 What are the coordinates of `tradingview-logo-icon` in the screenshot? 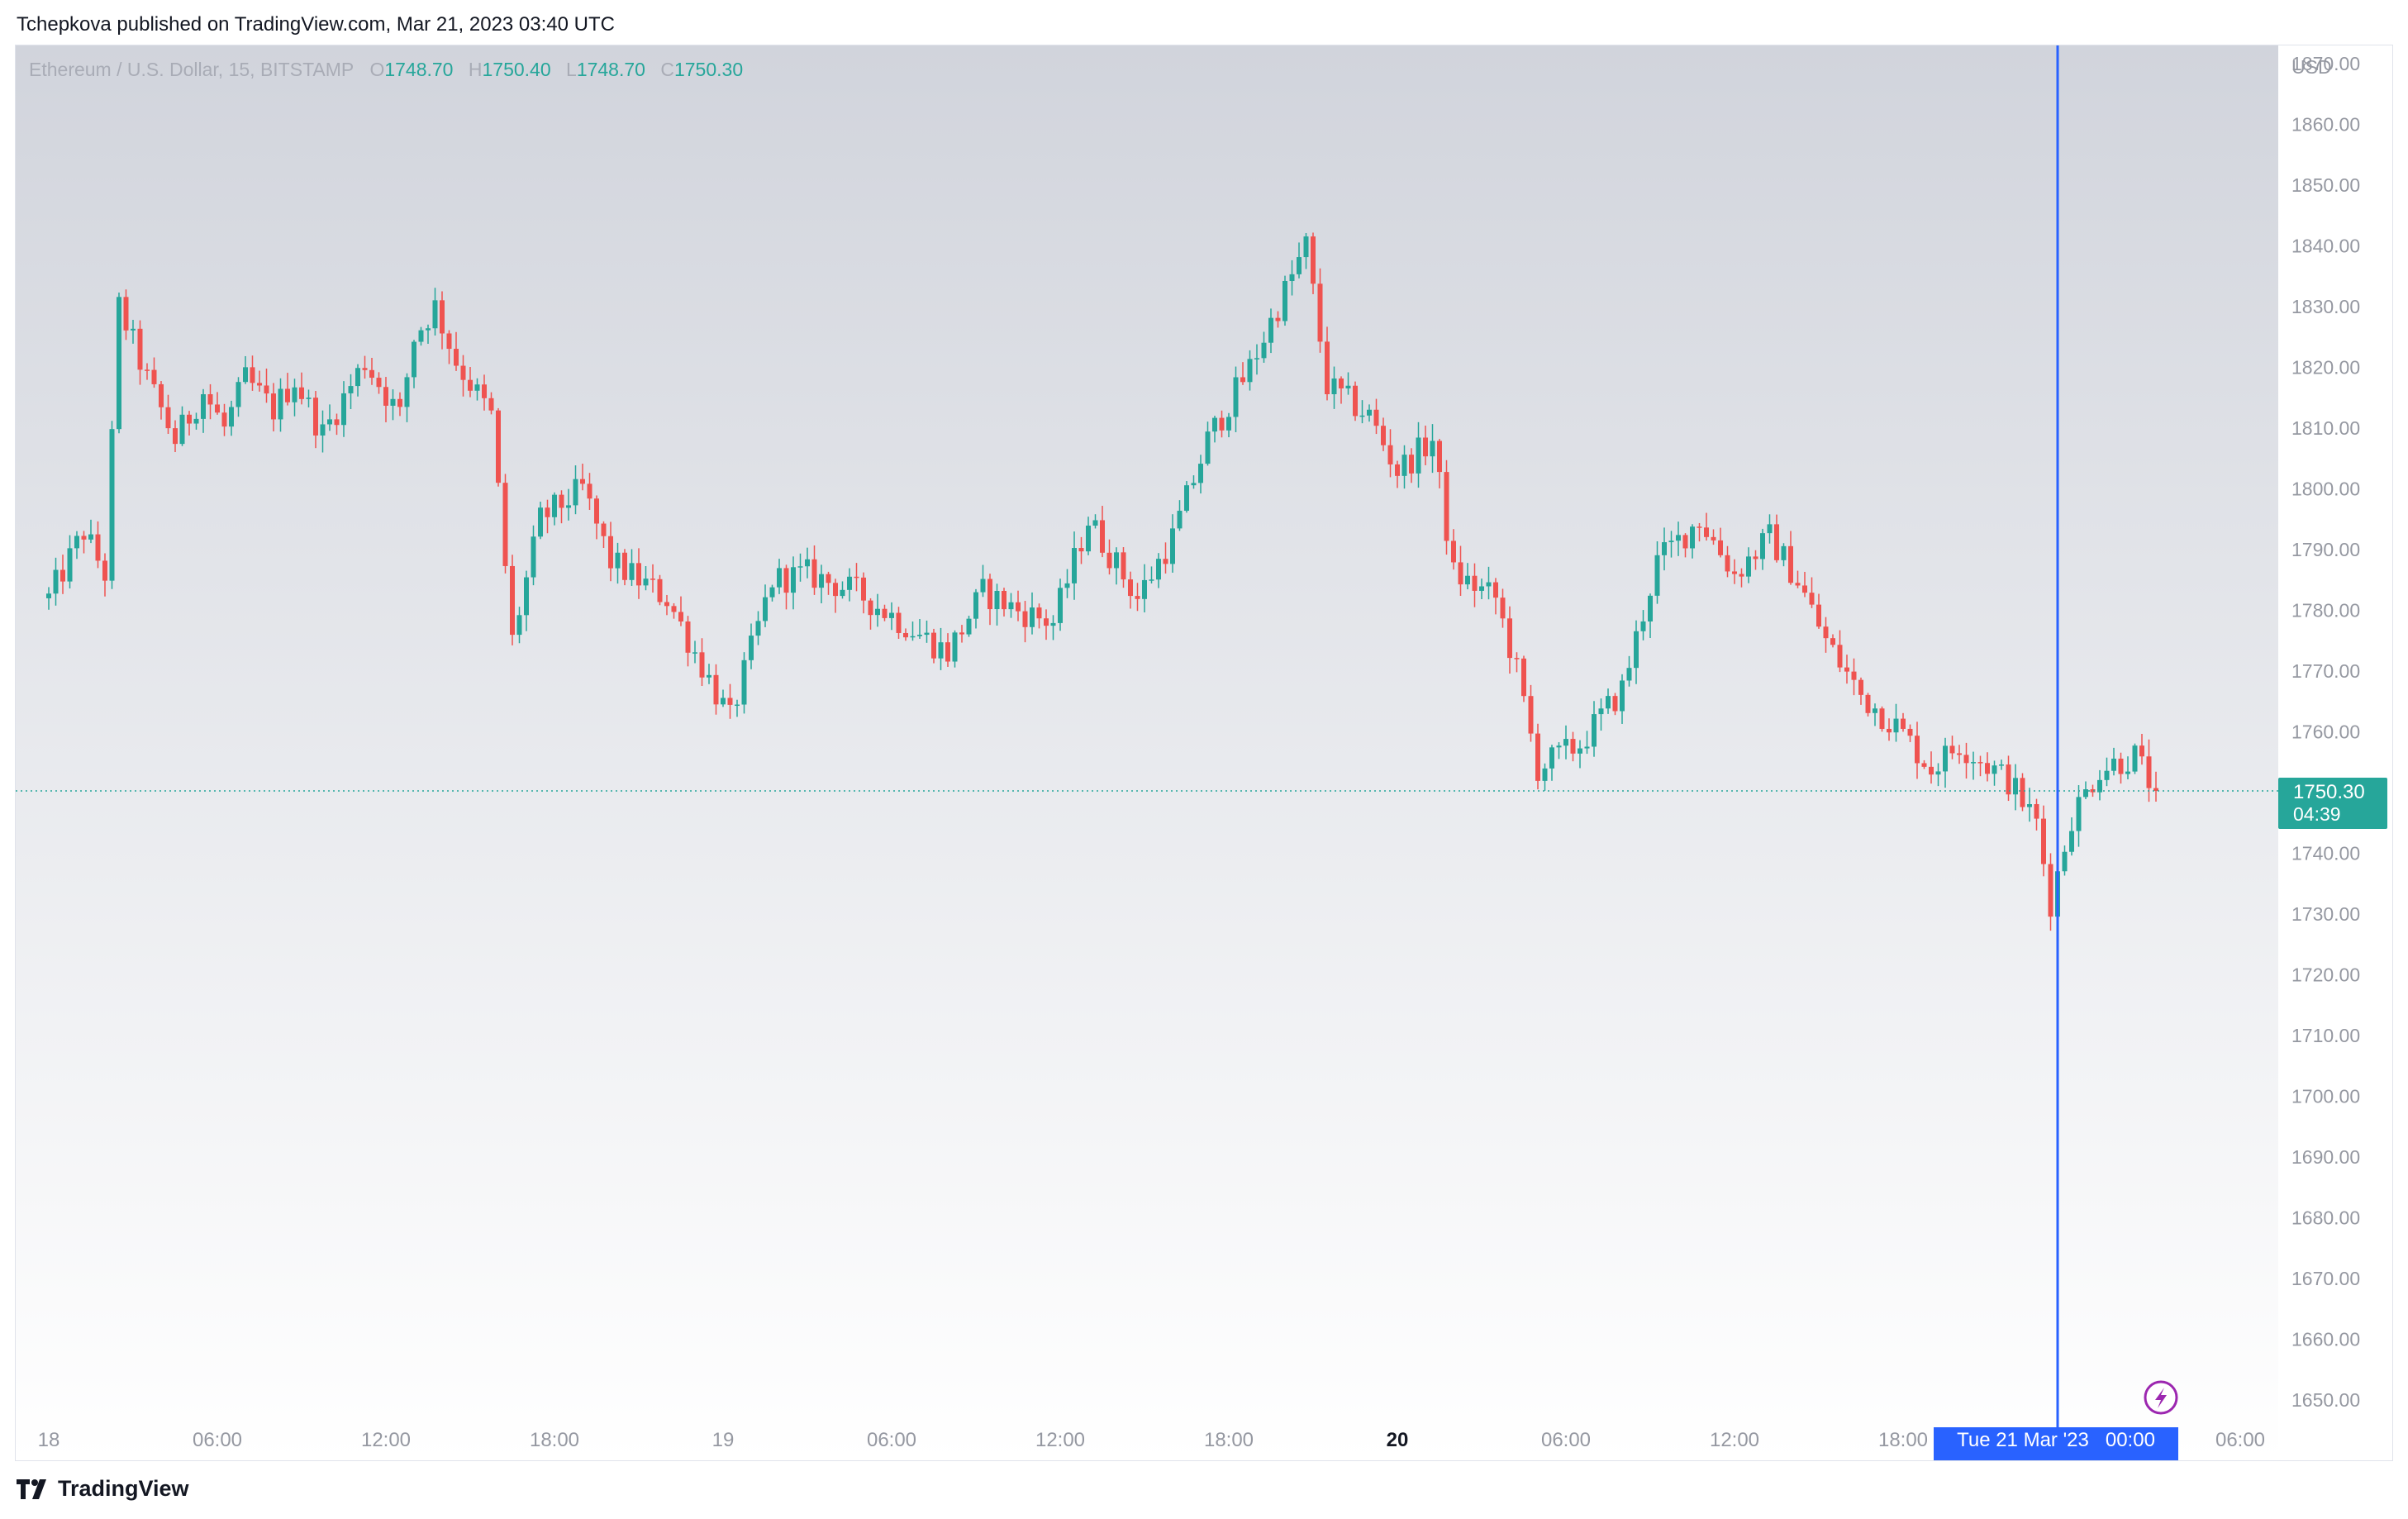 It's located at (31, 1489).